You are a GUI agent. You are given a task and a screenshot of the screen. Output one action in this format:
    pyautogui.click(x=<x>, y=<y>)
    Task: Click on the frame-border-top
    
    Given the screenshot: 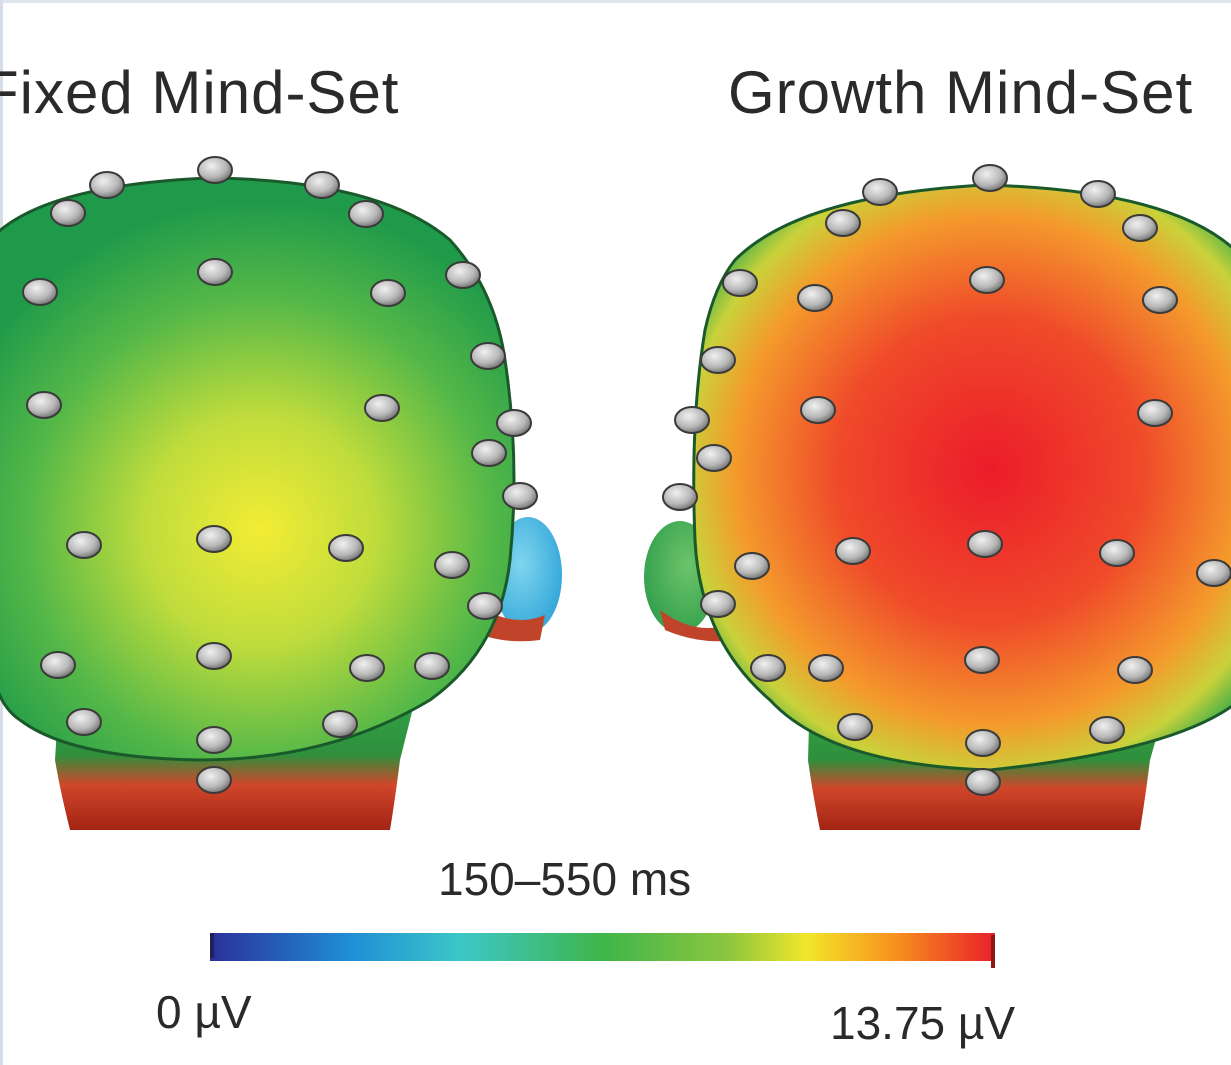 What is the action you would take?
    pyautogui.click(x=615, y=1)
    